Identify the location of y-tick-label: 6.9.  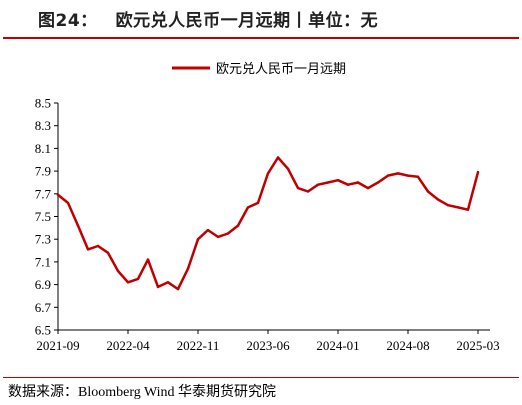
(43, 284).